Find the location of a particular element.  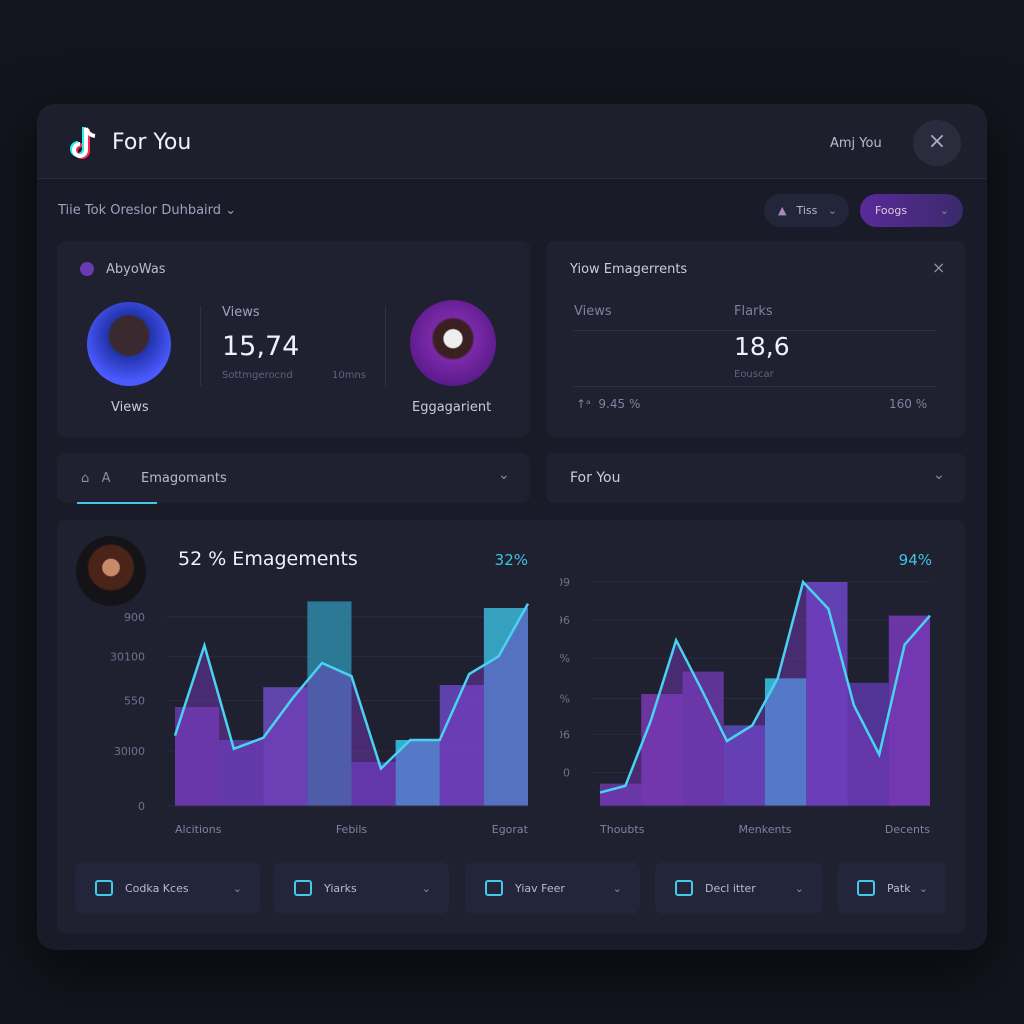

close-button: × is located at coordinates (937, 143).